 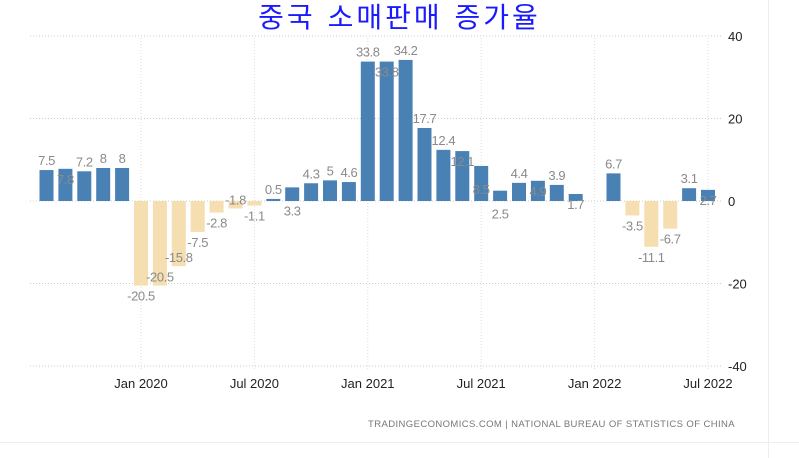 What do you see at coordinates (575, 204) in the screenshot?
I see `data-label: 1.7` at bounding box center [575, 204].